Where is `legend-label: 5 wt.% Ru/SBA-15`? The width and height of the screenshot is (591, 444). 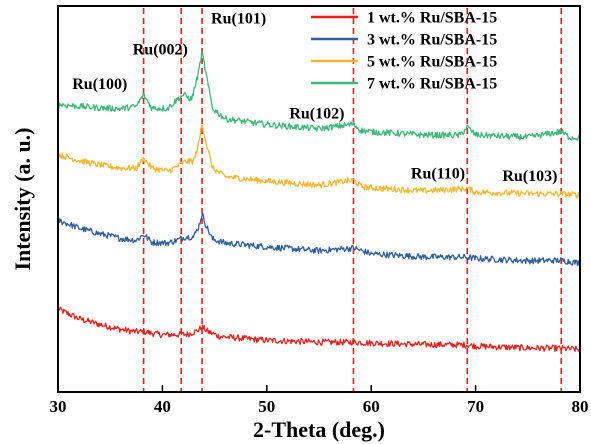
legend-label: 5 wt.% Ru/SBA-15 is located at coordinates (432, 62).